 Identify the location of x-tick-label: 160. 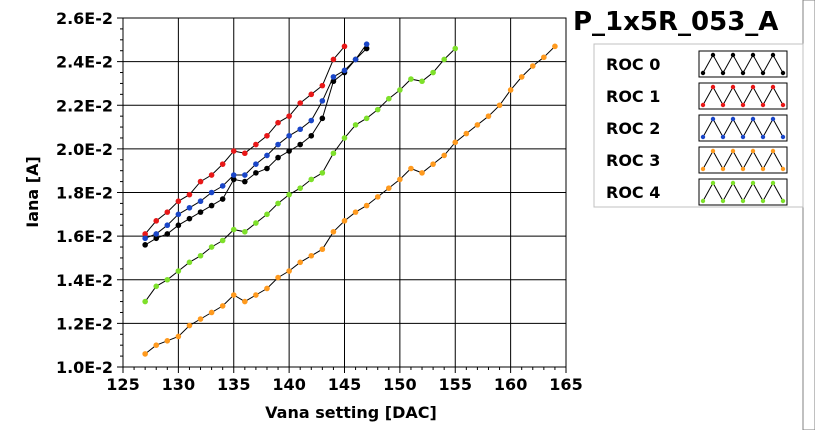
(510, 384).